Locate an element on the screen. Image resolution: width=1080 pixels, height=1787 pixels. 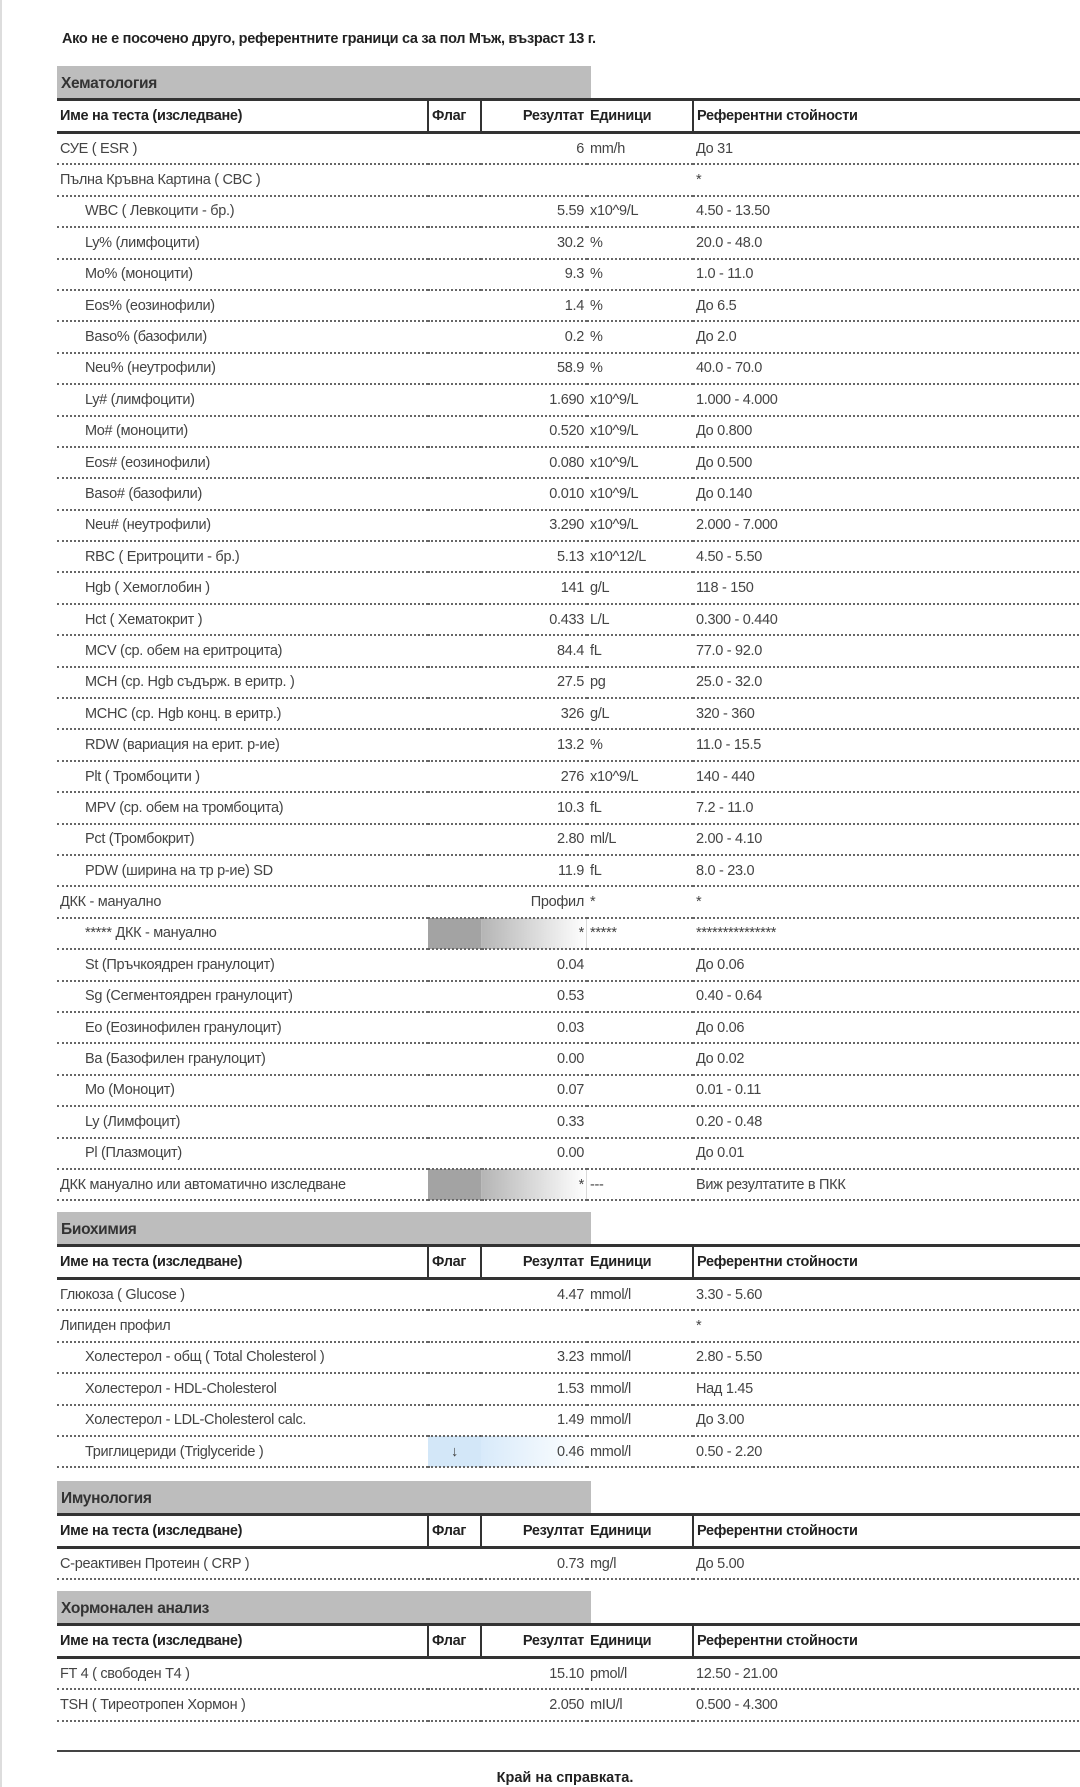
test-name: СУЕ ( ESR ) is located at coordinates (242, 149).